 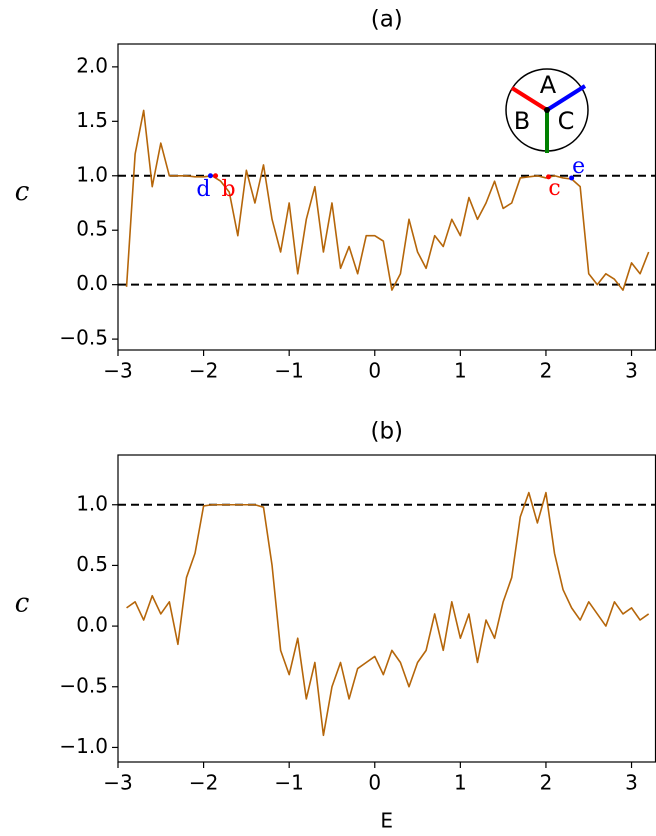 I want to click on chart-title: (a), so click(x=387, y=20).